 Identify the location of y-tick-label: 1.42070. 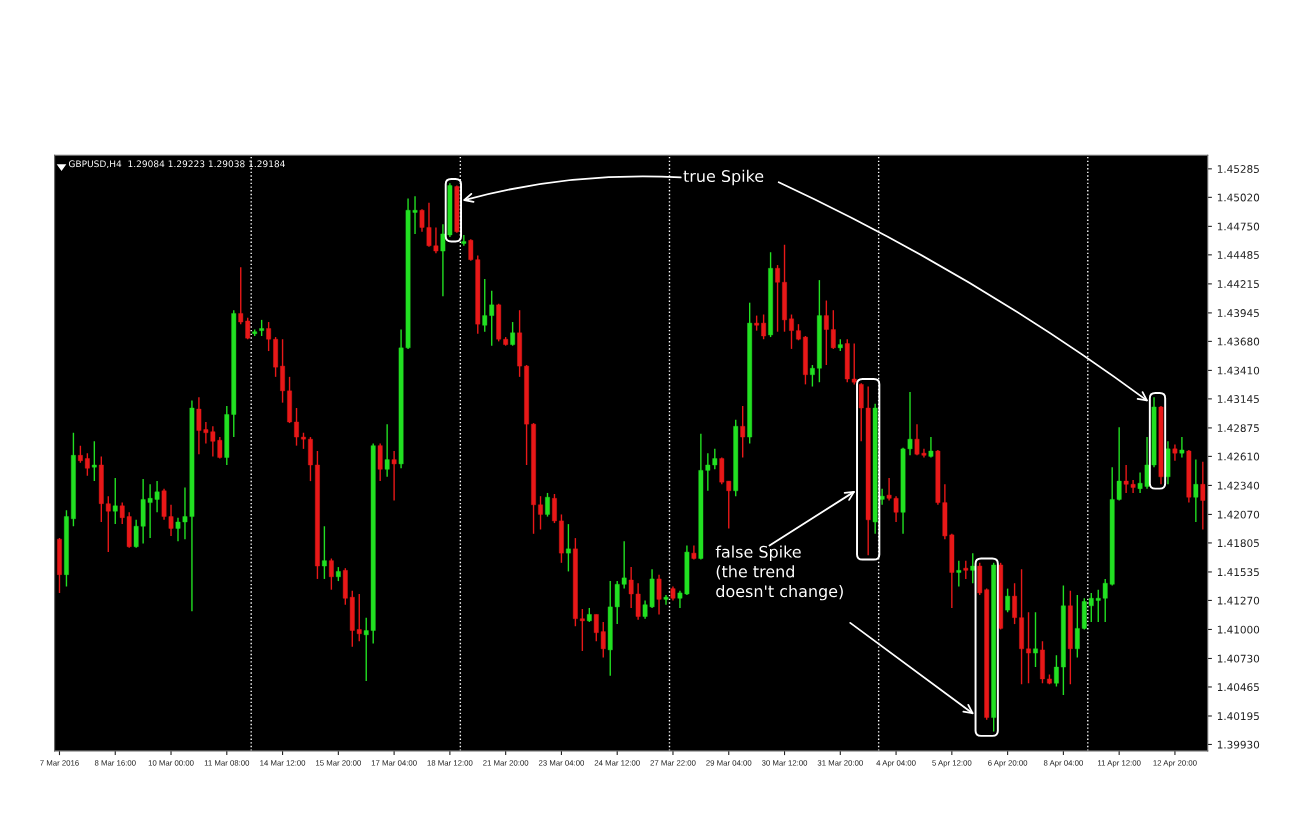
(1238, 514).